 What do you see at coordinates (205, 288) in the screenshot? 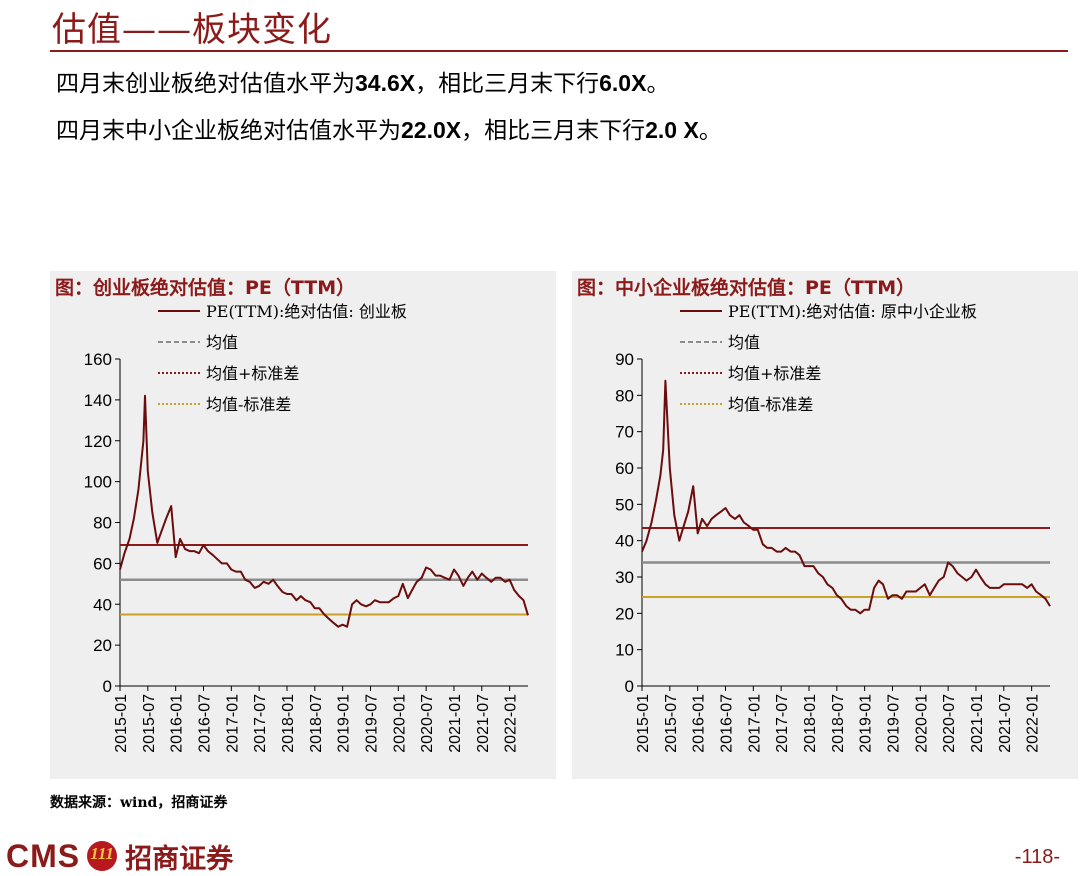
I see `chart-title: 图：创业板绝对估值：PE（TTM）` at bounding box center [205, 288].